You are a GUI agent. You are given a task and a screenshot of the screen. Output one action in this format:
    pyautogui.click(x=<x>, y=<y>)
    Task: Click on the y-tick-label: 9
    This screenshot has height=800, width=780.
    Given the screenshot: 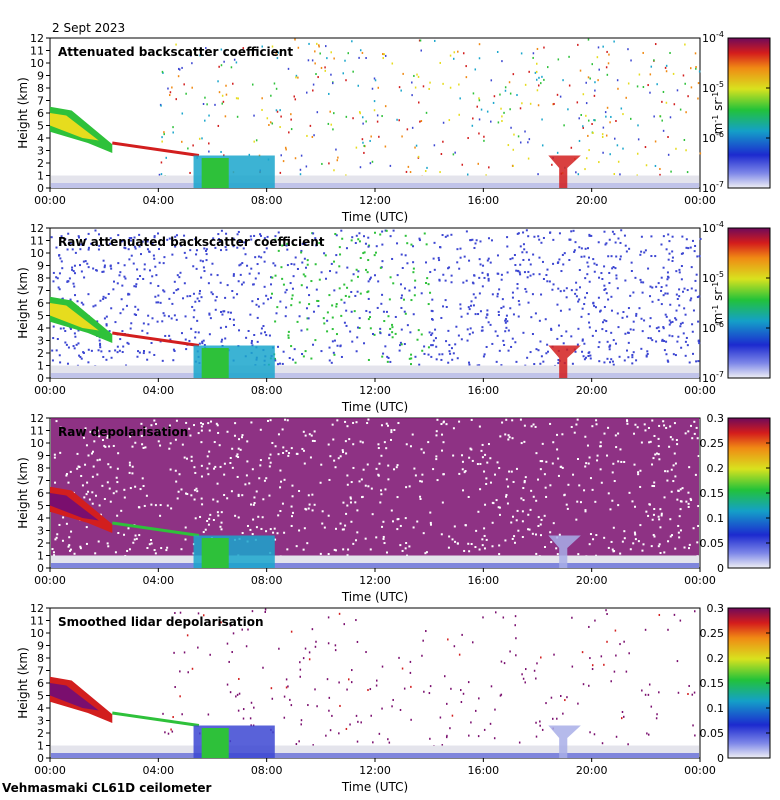 What is the action you would take?
    pyautogui.click(x=40, y=456)
    